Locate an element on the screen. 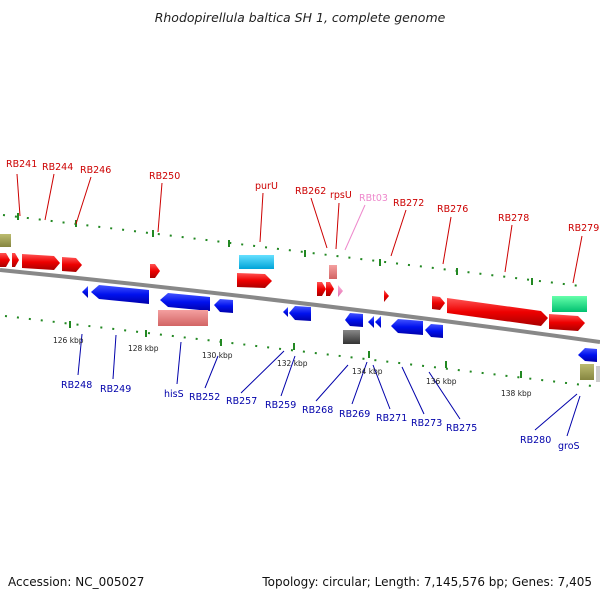  gene-rb257 is located at coordinates (285, 312).